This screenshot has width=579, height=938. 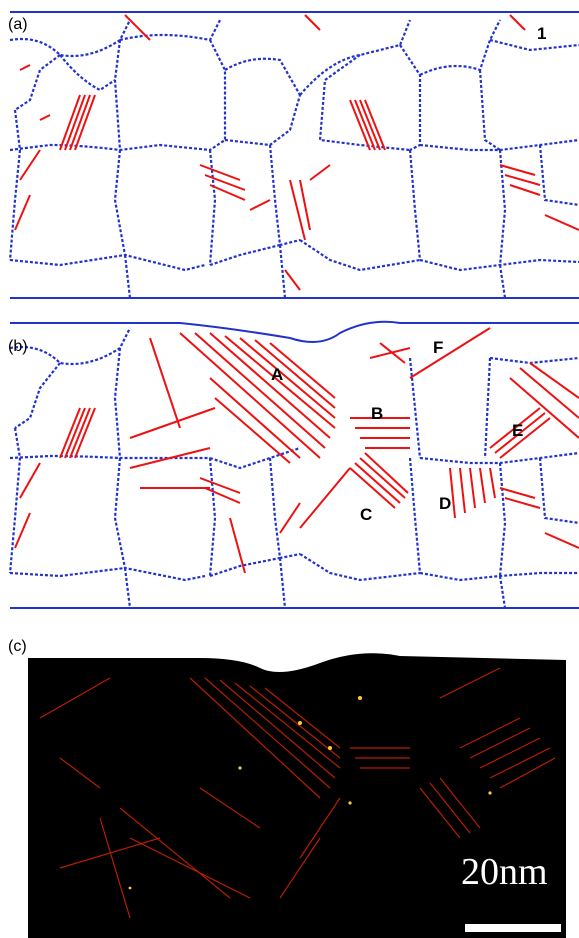 I want to click on marker-d: D, so click(x=445, y=503).